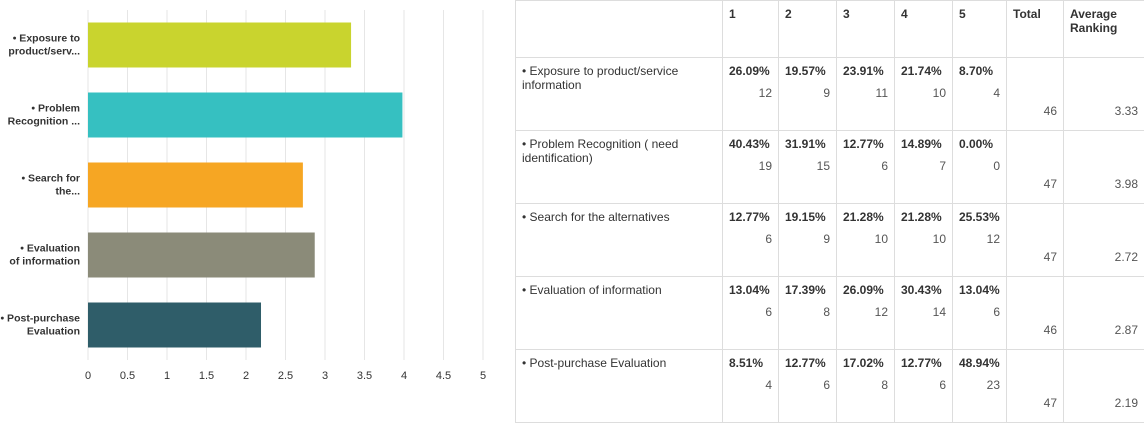 The width and height of the screenshot is (1144, 423). I want to click on cell: 23.91% 11, so click(866, 94).